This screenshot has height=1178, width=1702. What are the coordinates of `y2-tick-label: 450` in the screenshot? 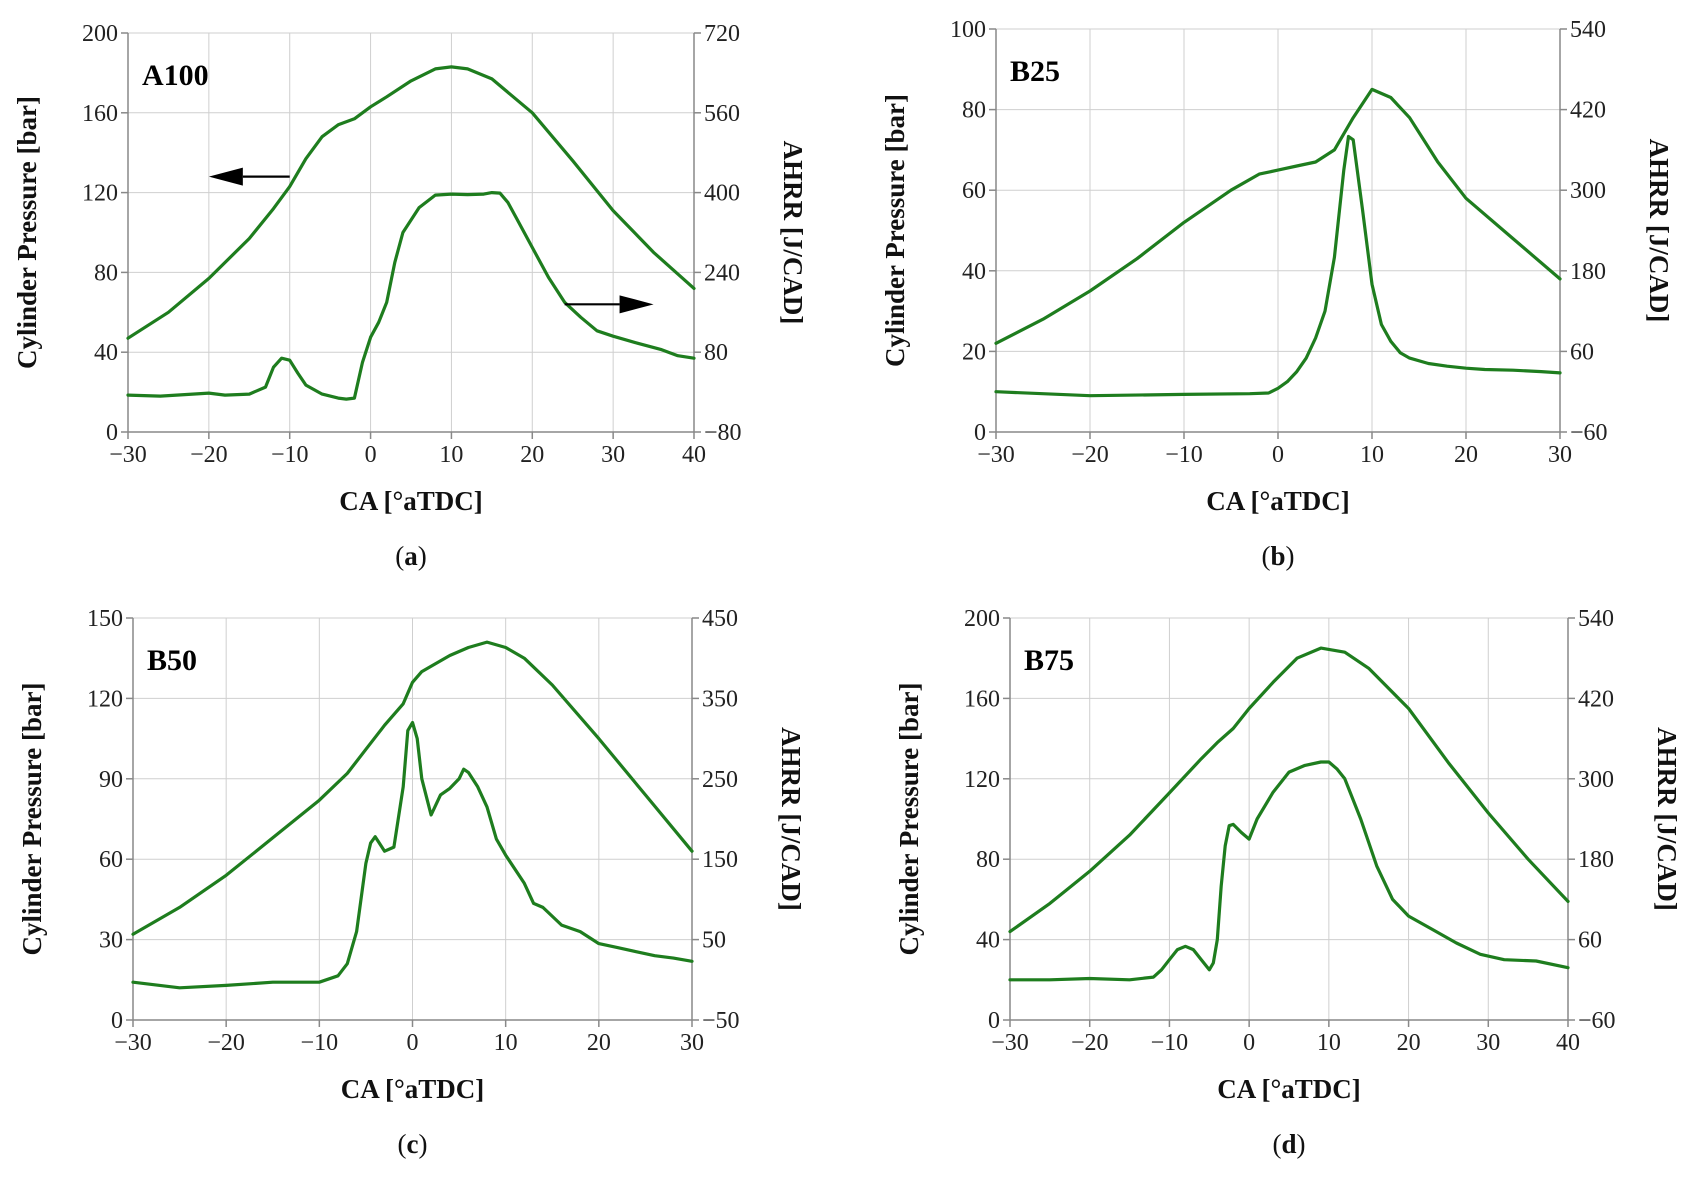 It's located at (720, 619).